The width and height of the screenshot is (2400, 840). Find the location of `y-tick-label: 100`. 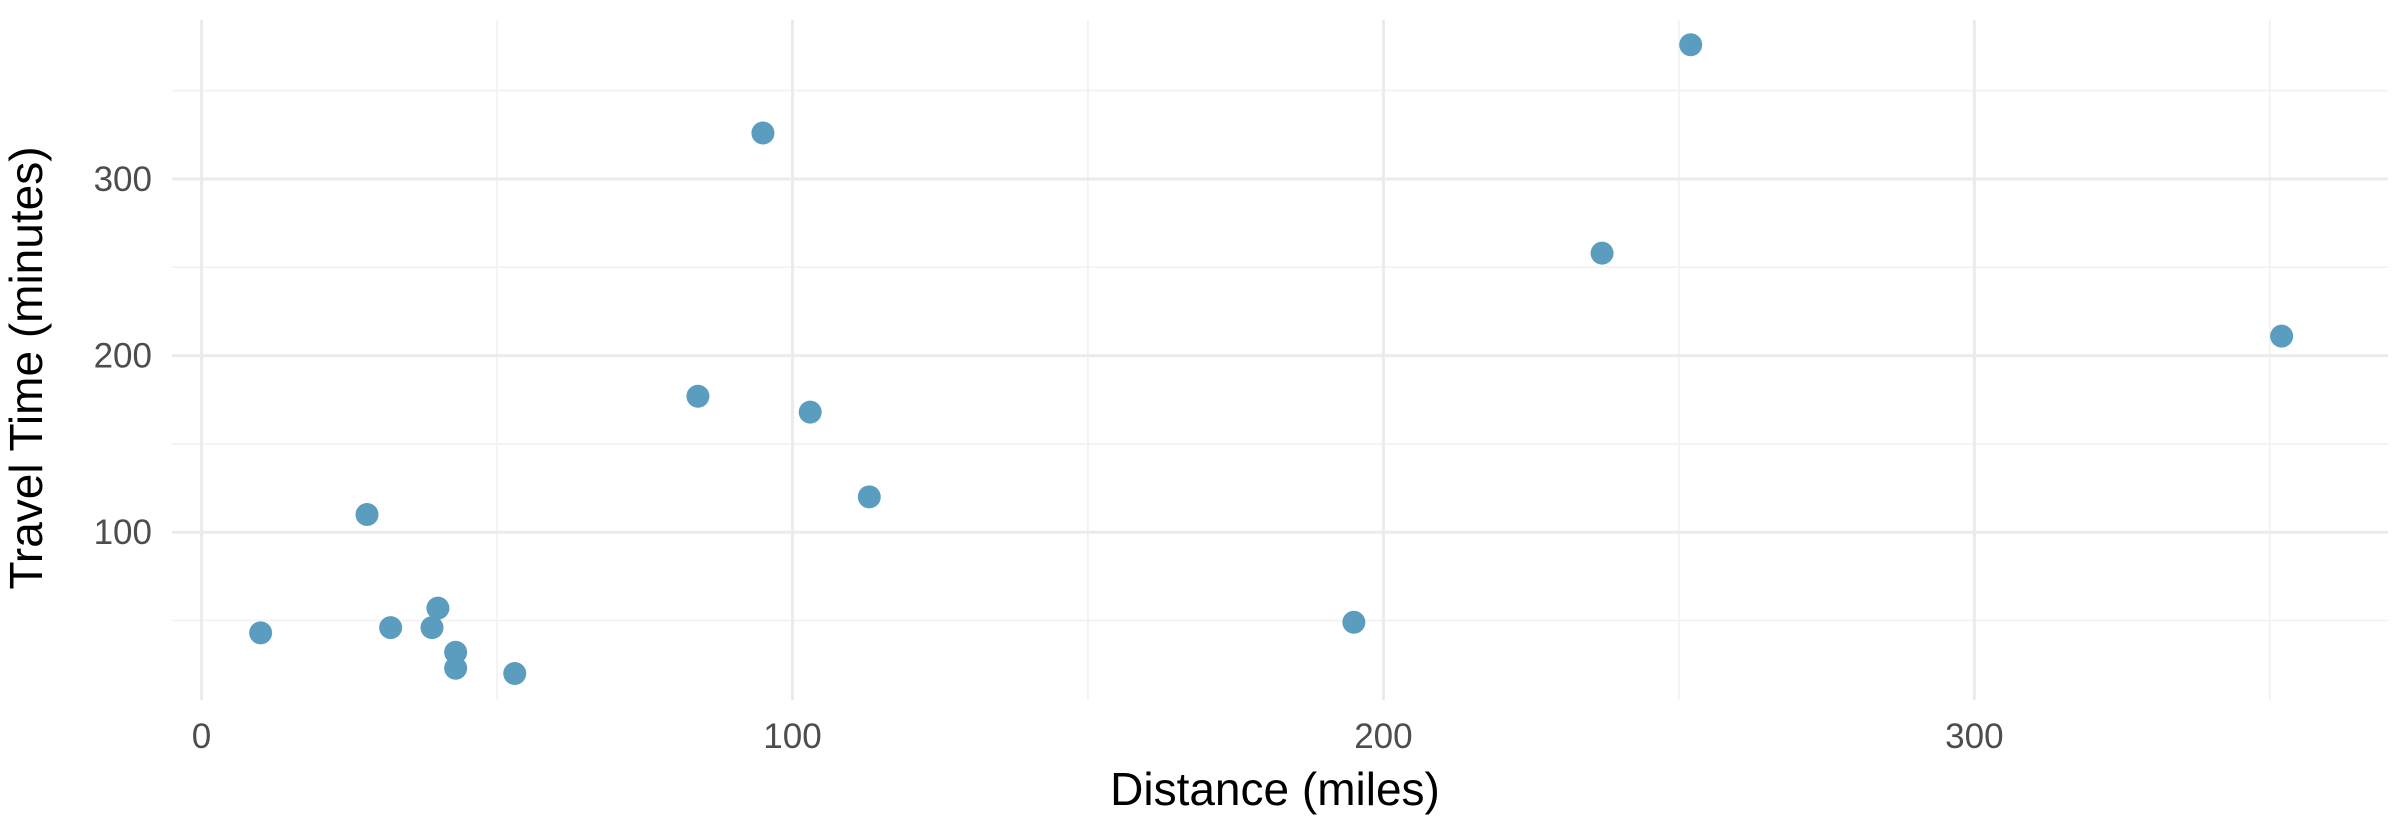

y-tick-label: 100 is located at coordinates (123, 532).